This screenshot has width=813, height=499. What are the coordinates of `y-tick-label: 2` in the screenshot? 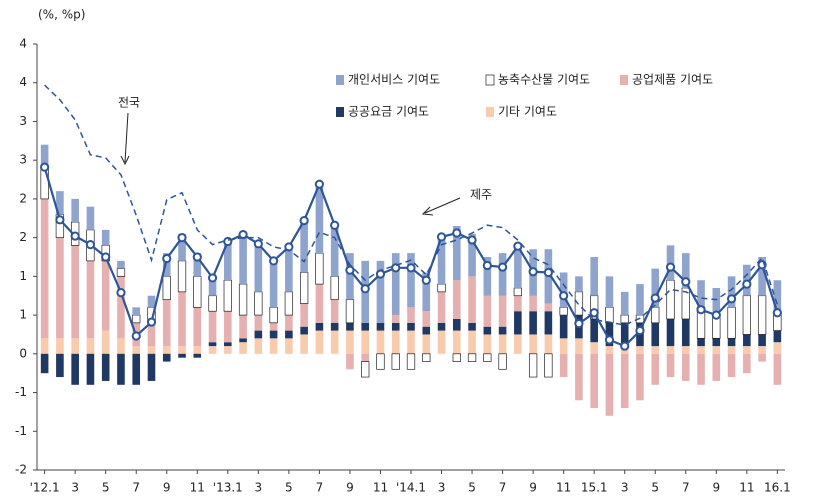 It's located at (23, 198).